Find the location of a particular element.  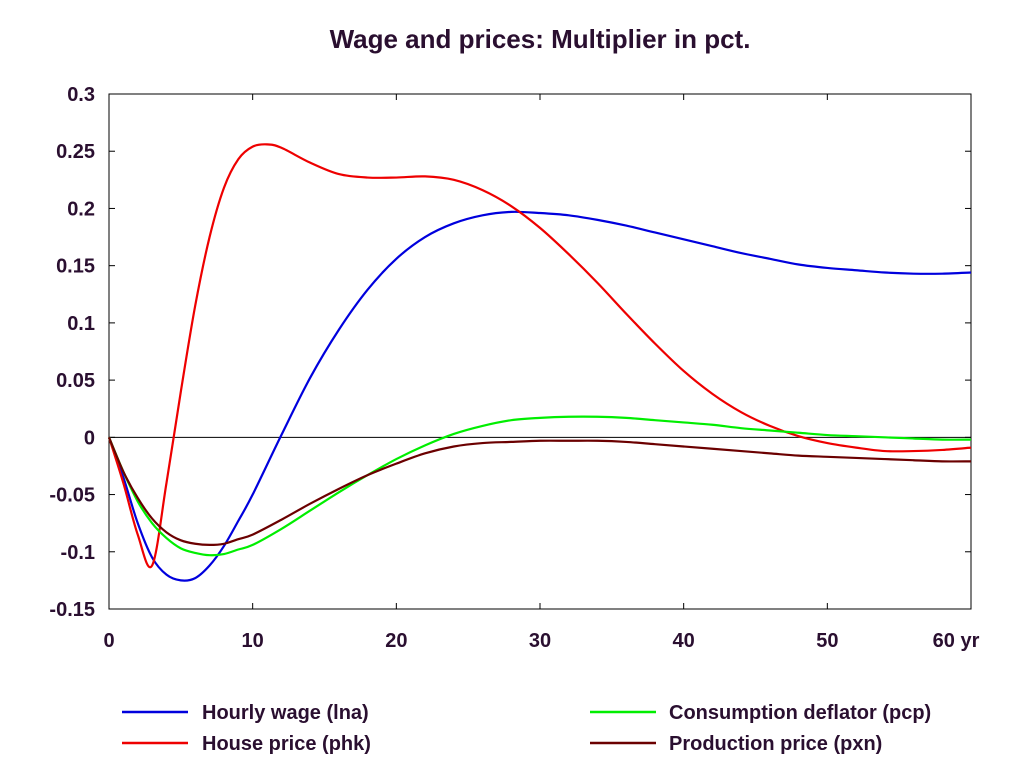

x-tick-label: 50 is located at coordinates (827, 641).